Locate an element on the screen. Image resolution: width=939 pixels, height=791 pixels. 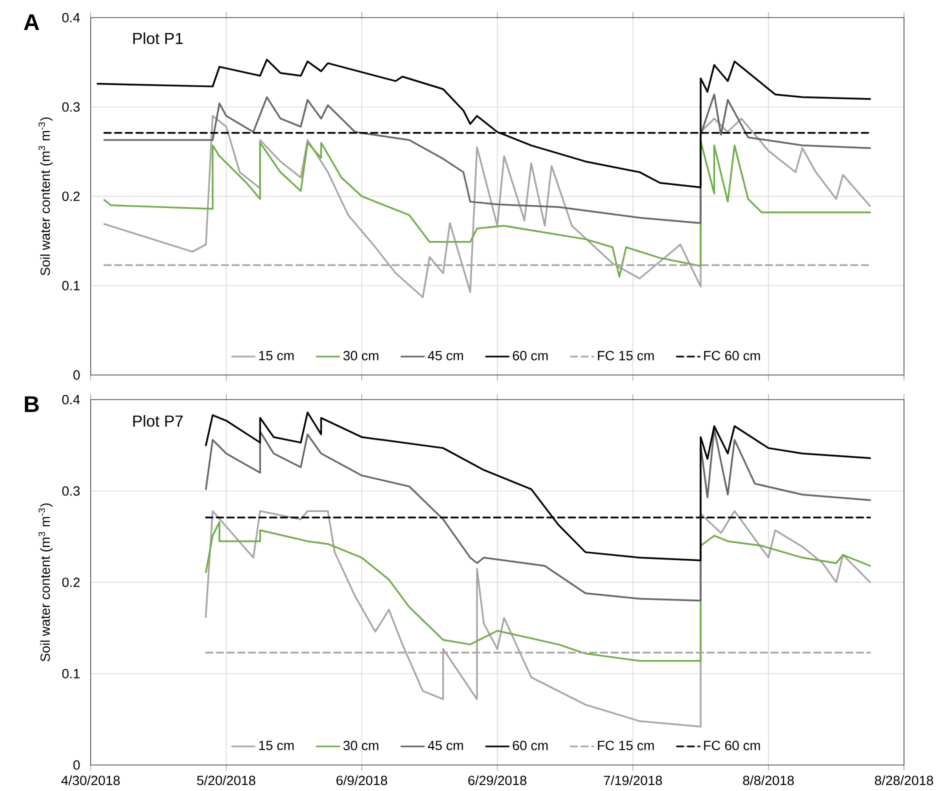
x-tick-label: 8/28/2018 is located at coordinates (904, 780).